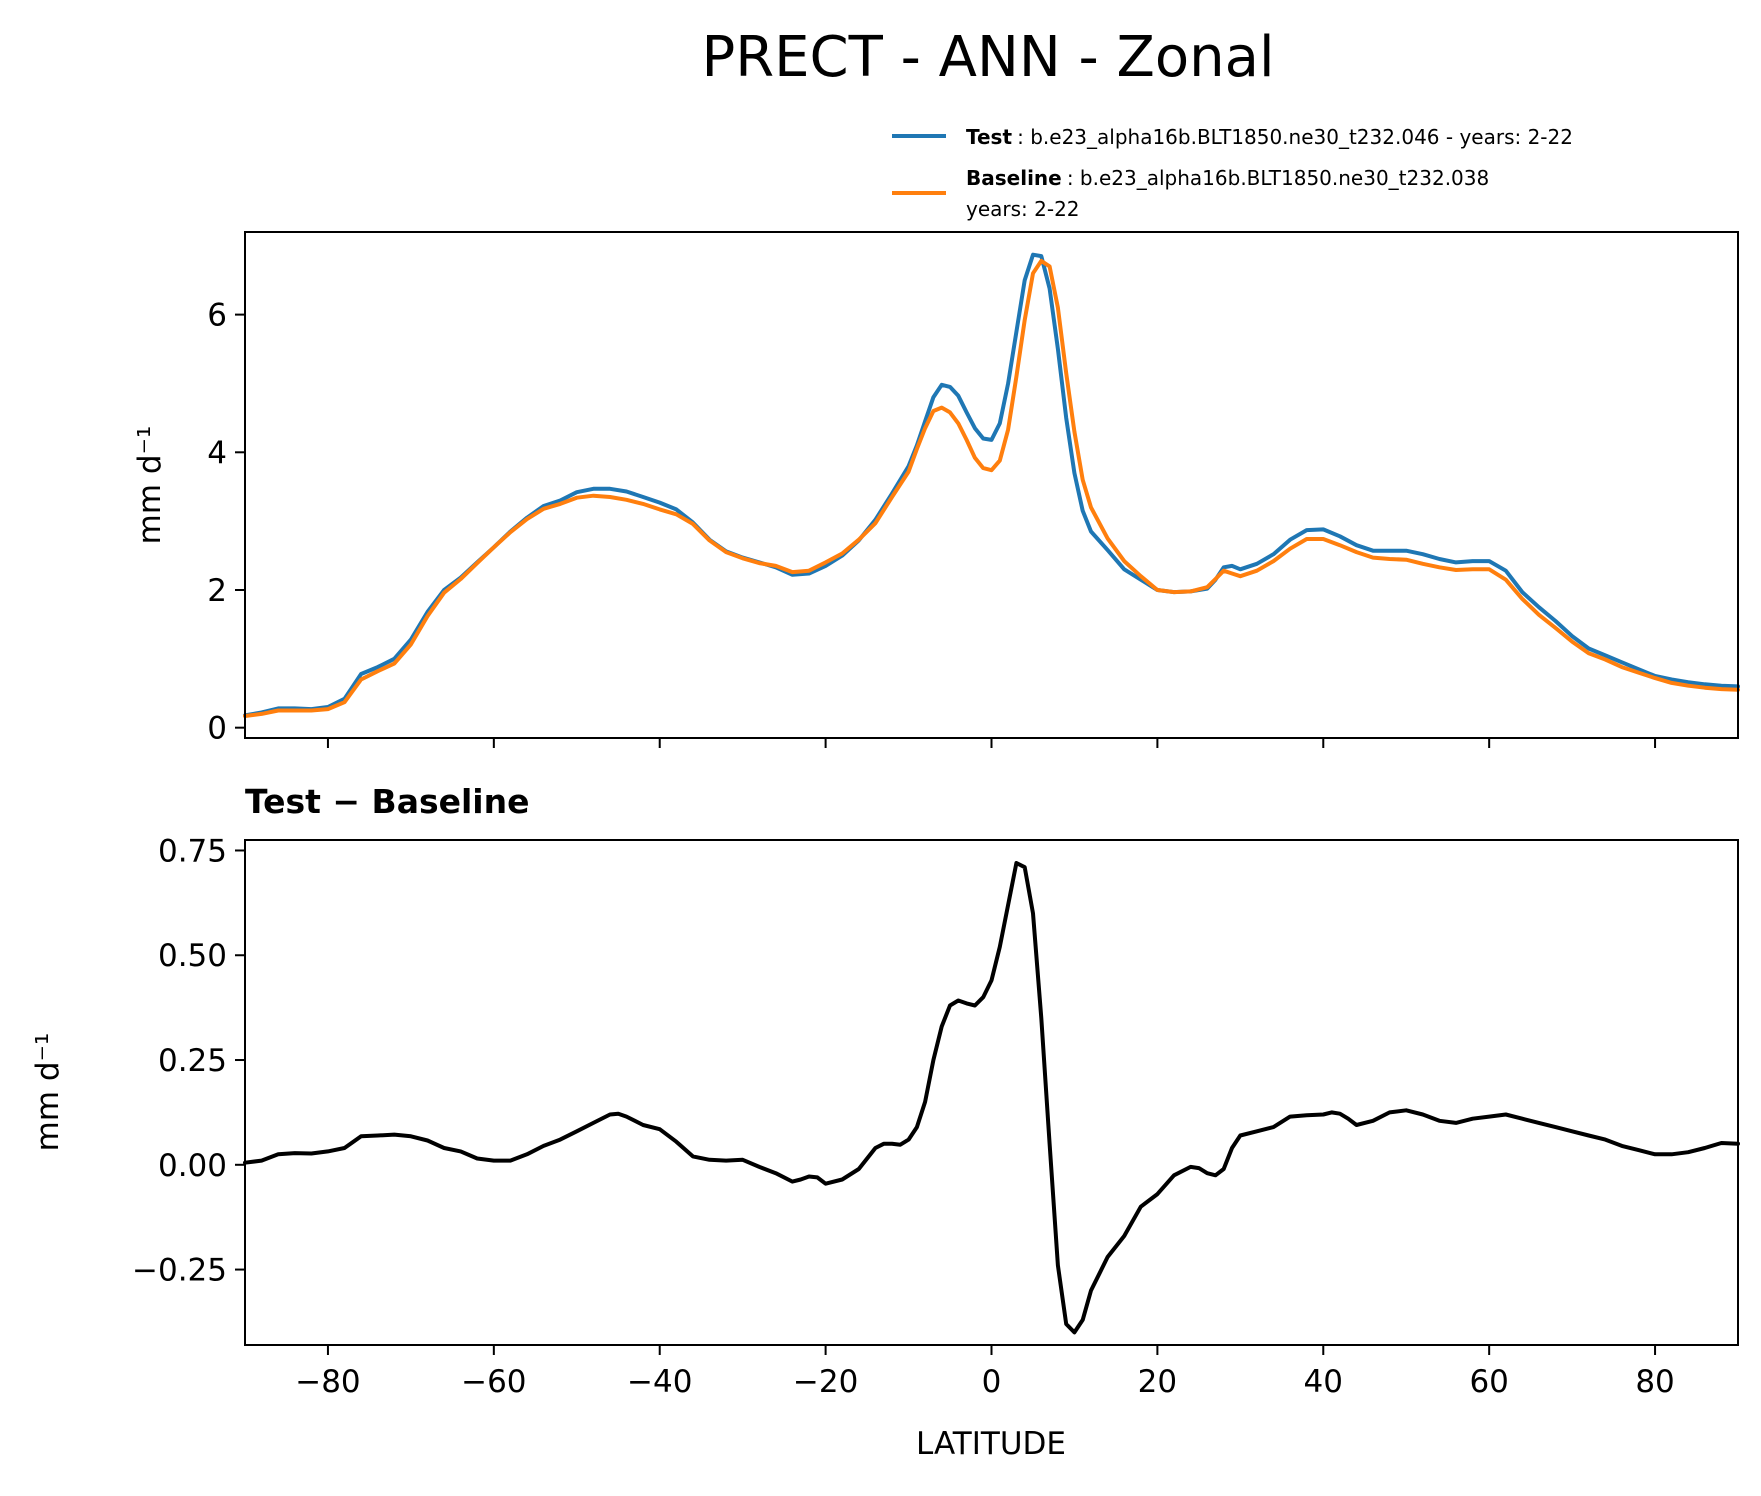 The image size is (1761, 1496). What do you see at coordinates (989, 137) in the screenshot?
I see `legend-key-test: Test` at bounding box center [989, 137].